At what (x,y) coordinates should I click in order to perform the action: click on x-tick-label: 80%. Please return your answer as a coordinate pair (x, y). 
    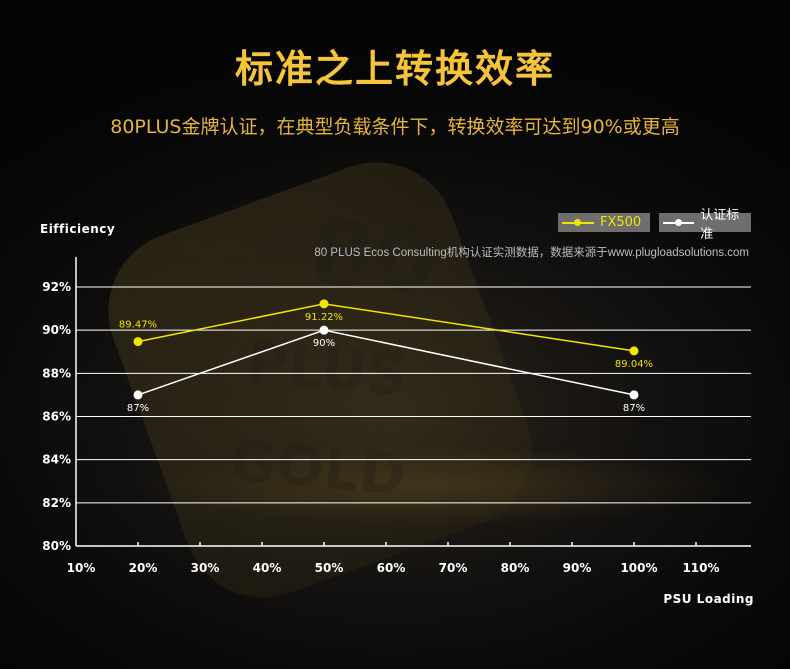
    Looking at the image, I should click on (515, 568).